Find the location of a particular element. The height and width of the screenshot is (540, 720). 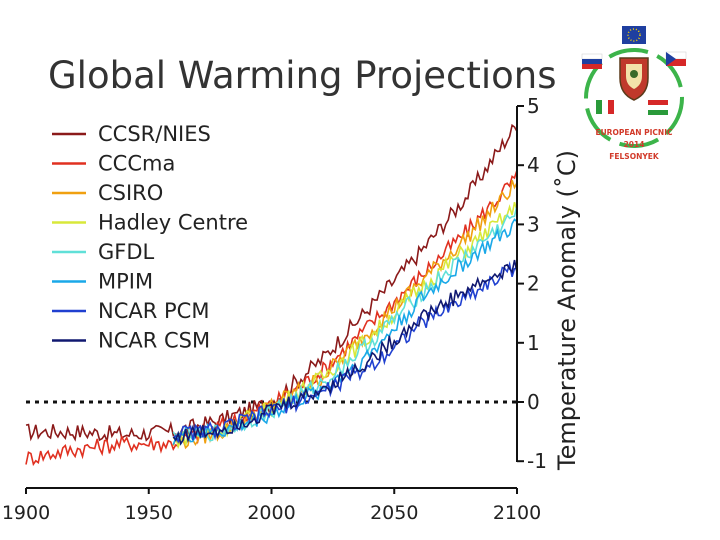

coat-of-arms-icon is located at coordinates (634, 79).